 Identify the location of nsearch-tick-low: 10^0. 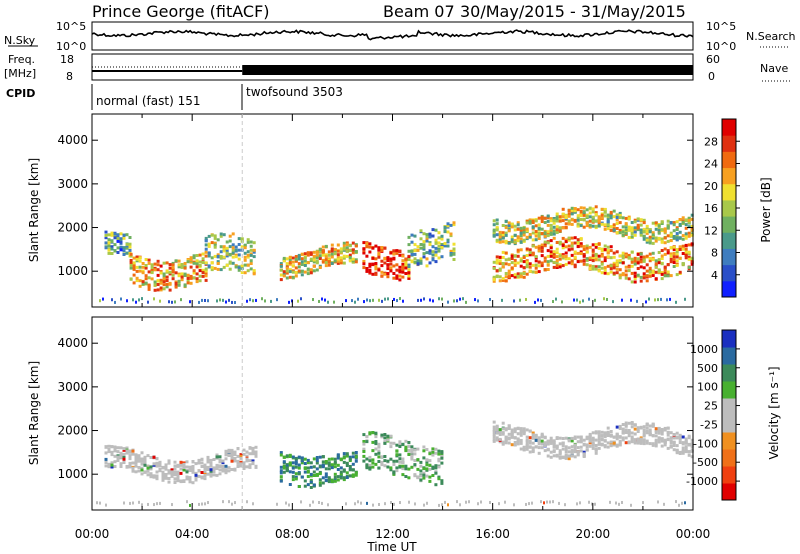
(721, 46).